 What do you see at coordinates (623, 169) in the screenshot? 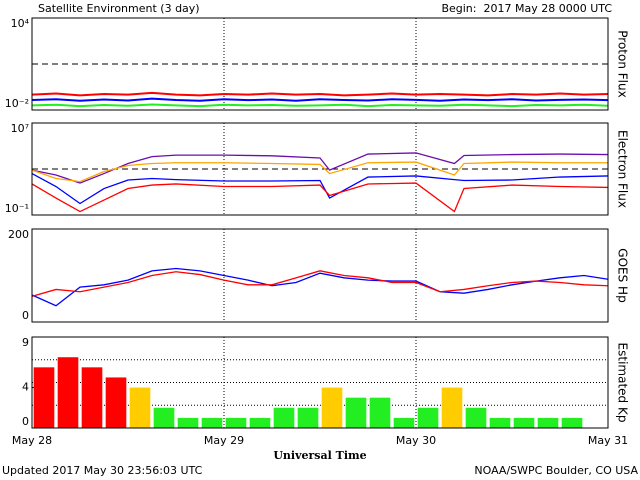
I see `y-axis-label: Electron Flux` at bounding box center [623, 169].